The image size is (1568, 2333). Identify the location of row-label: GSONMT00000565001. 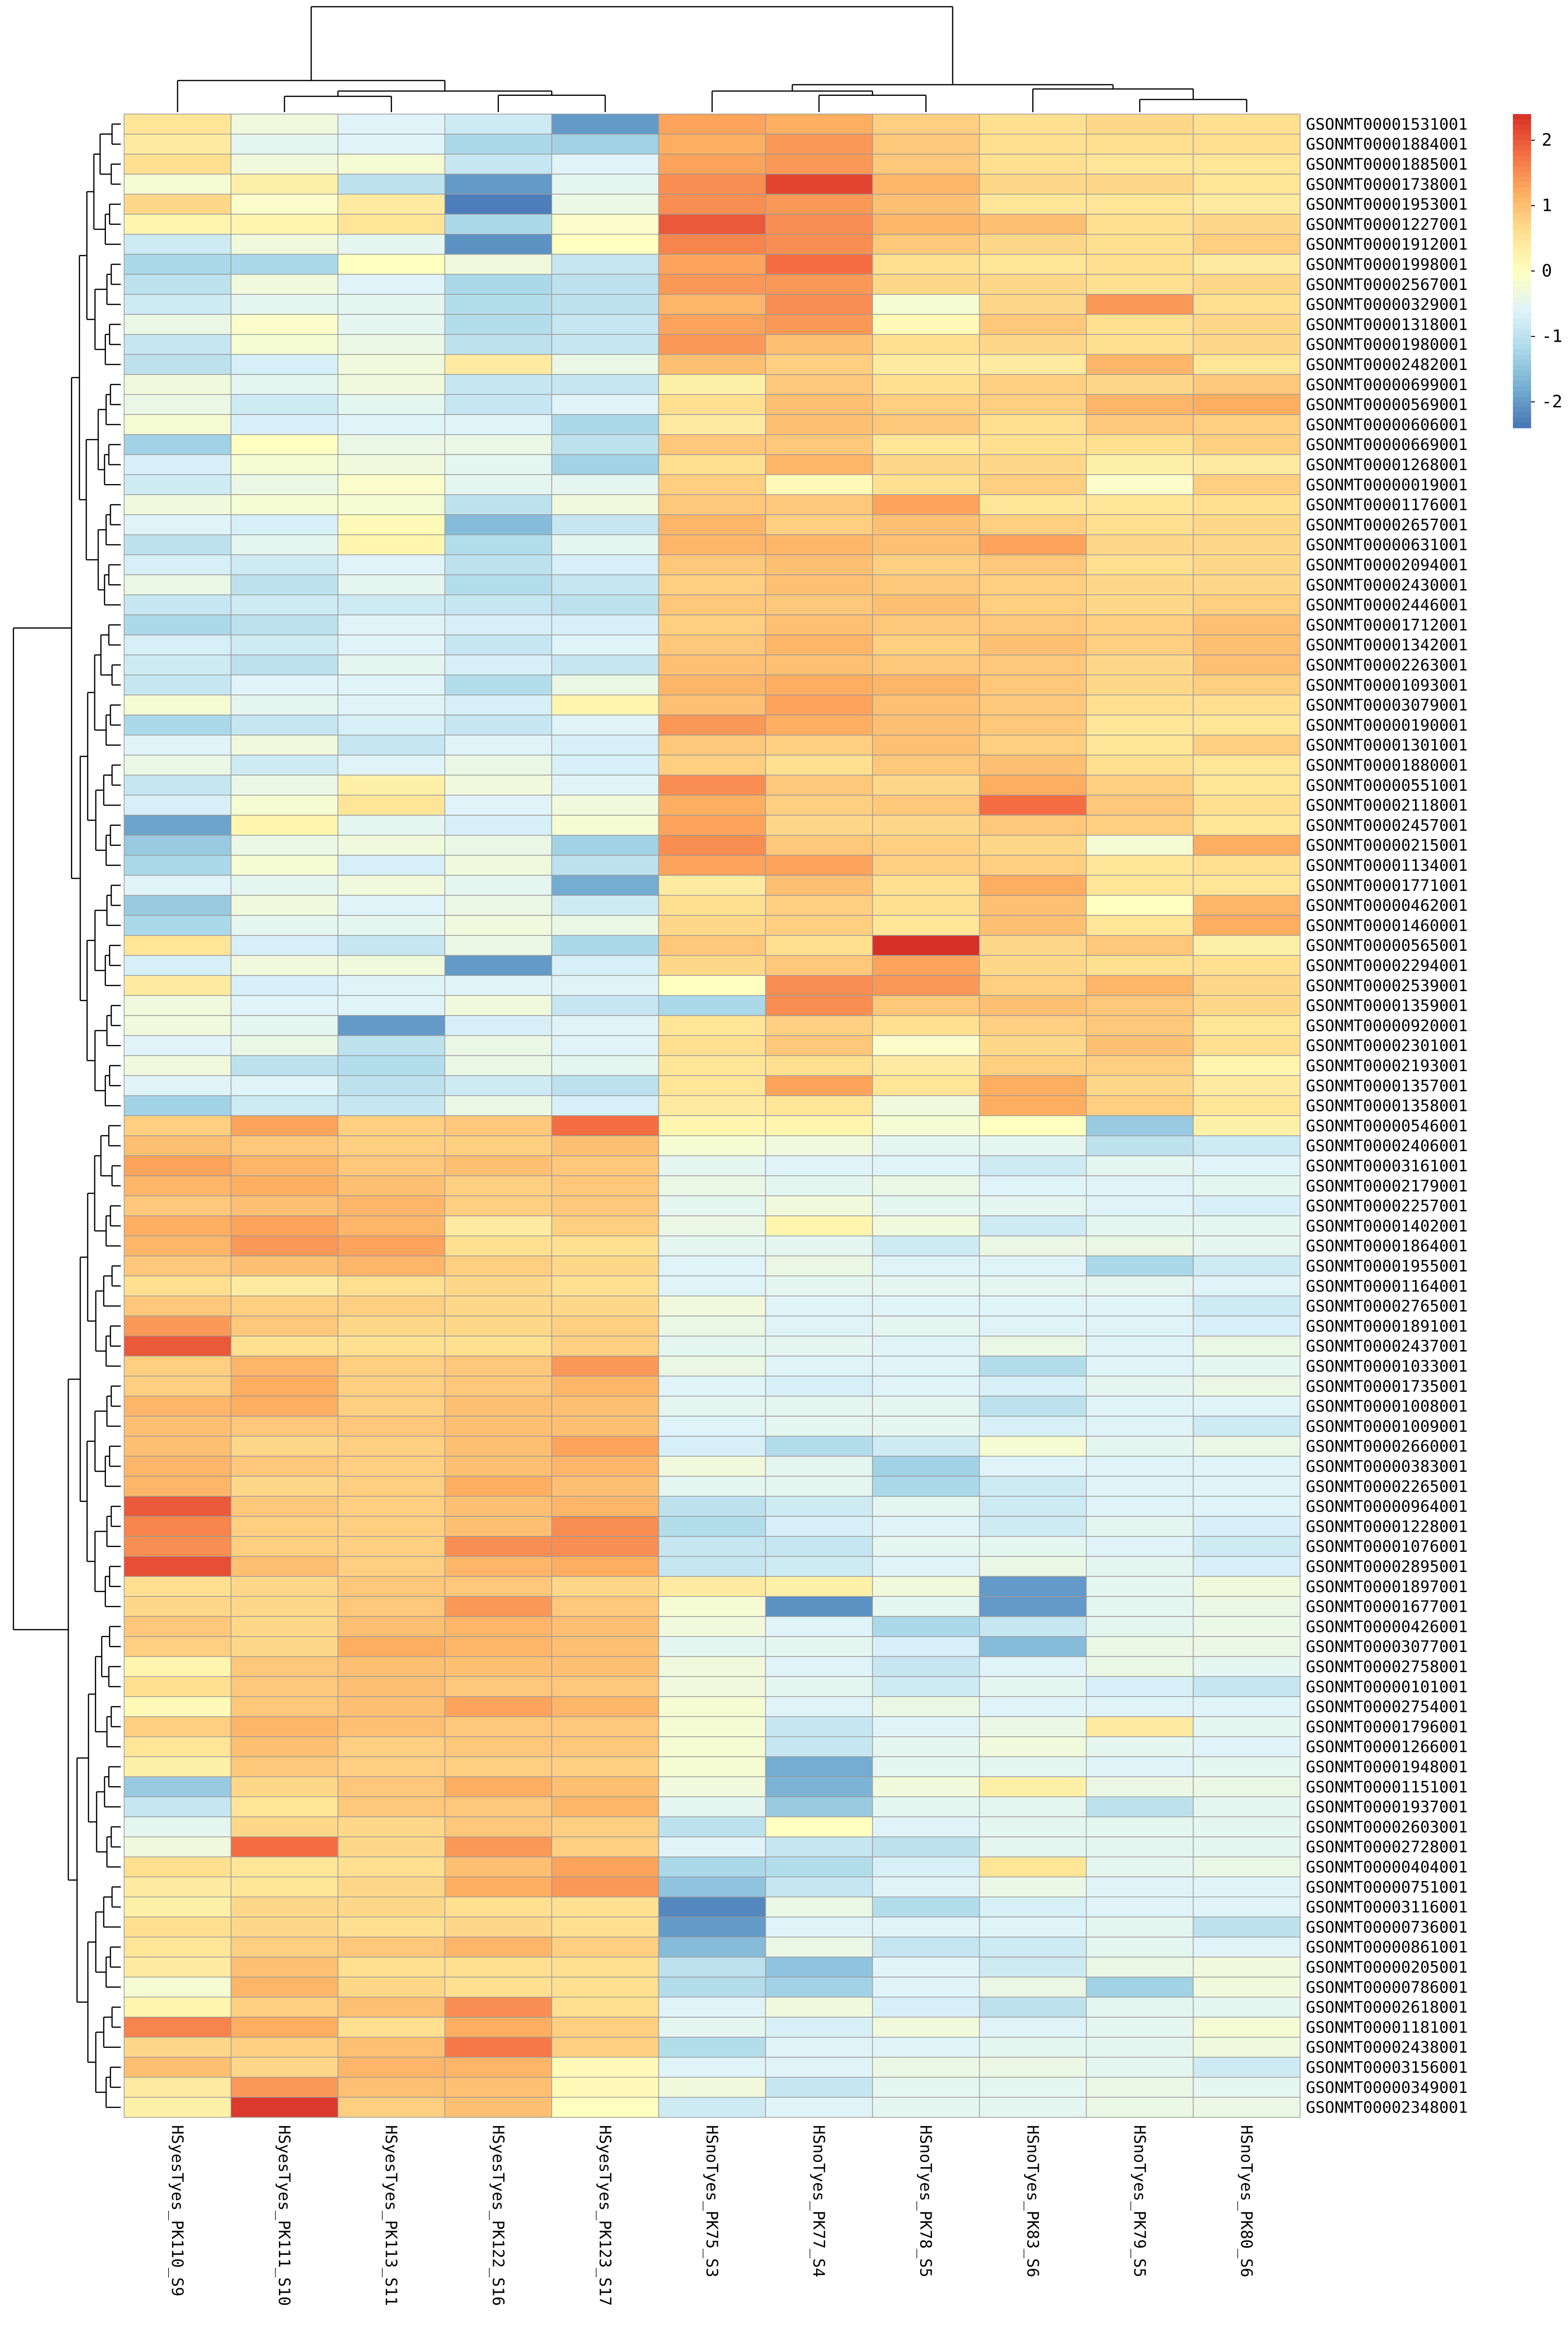
(1387, 945).